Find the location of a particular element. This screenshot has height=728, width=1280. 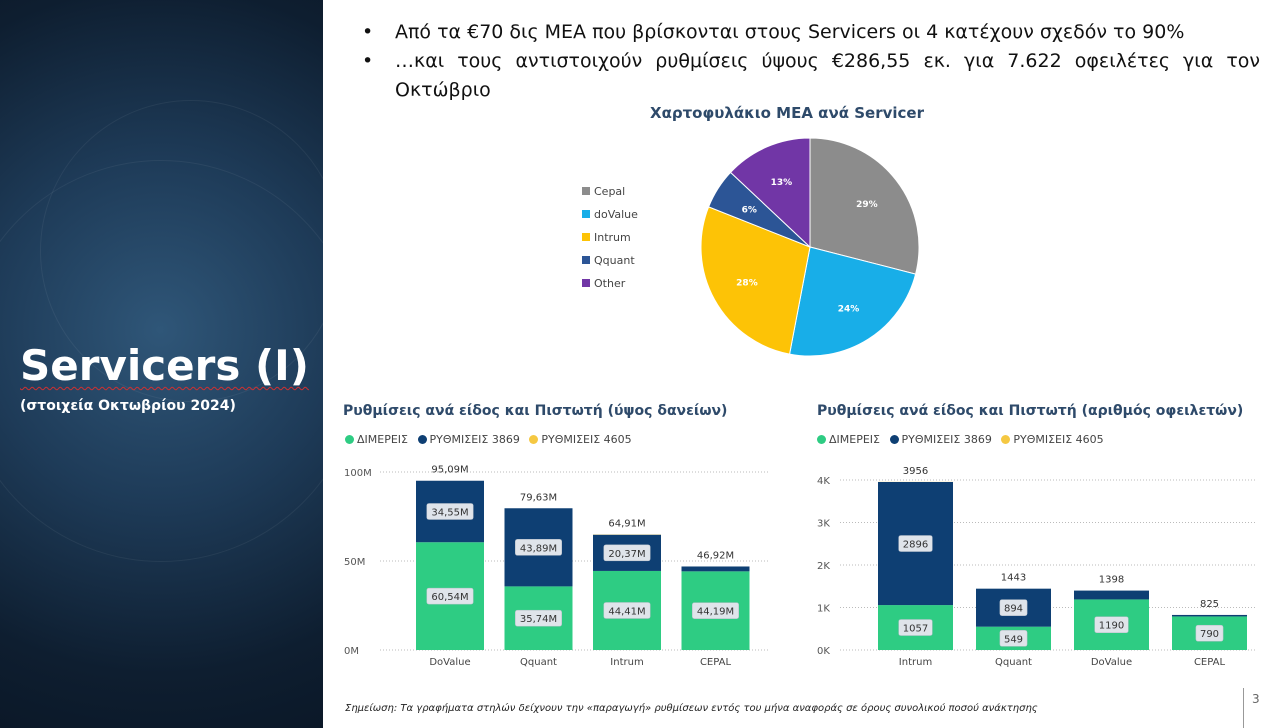

bar-total-label: 1398 is located at coordinates (1111, 580).